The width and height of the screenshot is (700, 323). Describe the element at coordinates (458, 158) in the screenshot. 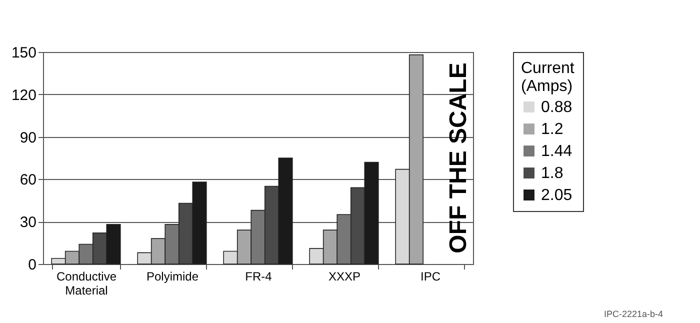

I see `annotation: OFF THE SCALE` at that location.